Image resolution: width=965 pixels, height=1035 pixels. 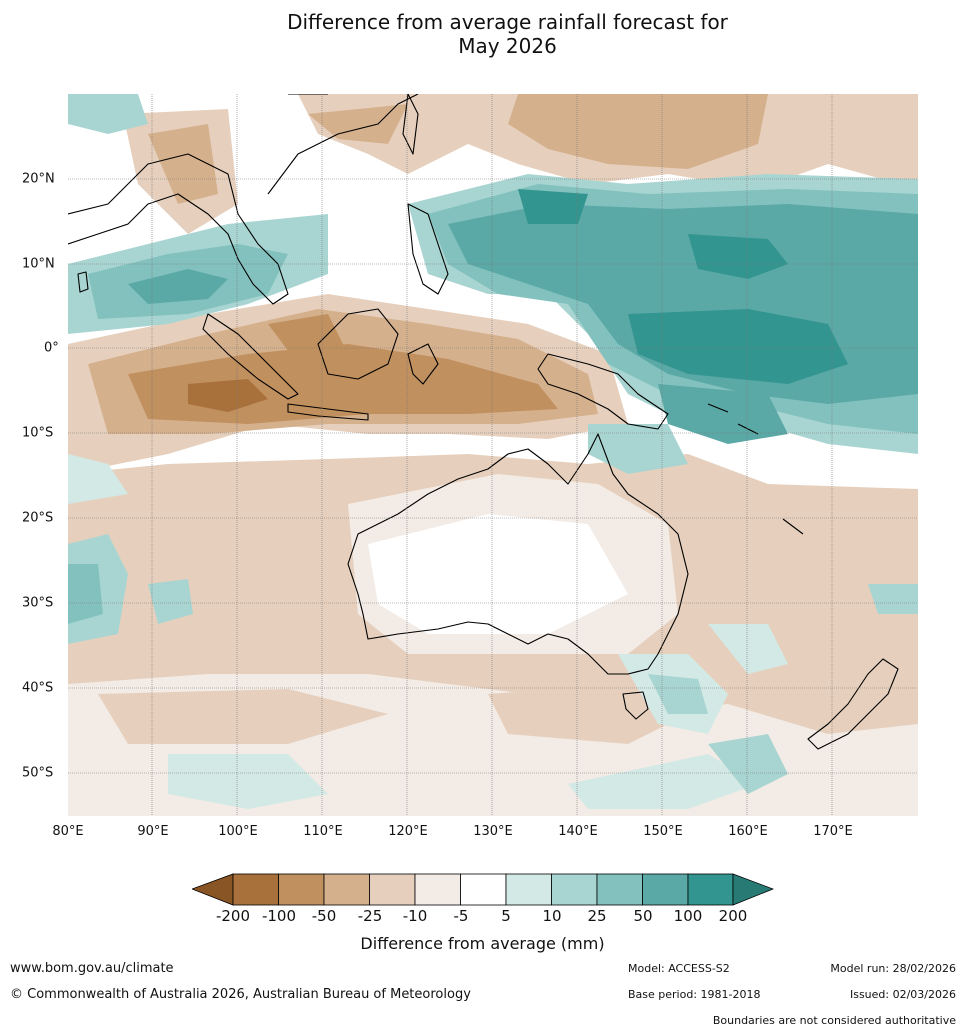 I want to click on lat-label-10s: 10°S, so click(x=38, y=433).